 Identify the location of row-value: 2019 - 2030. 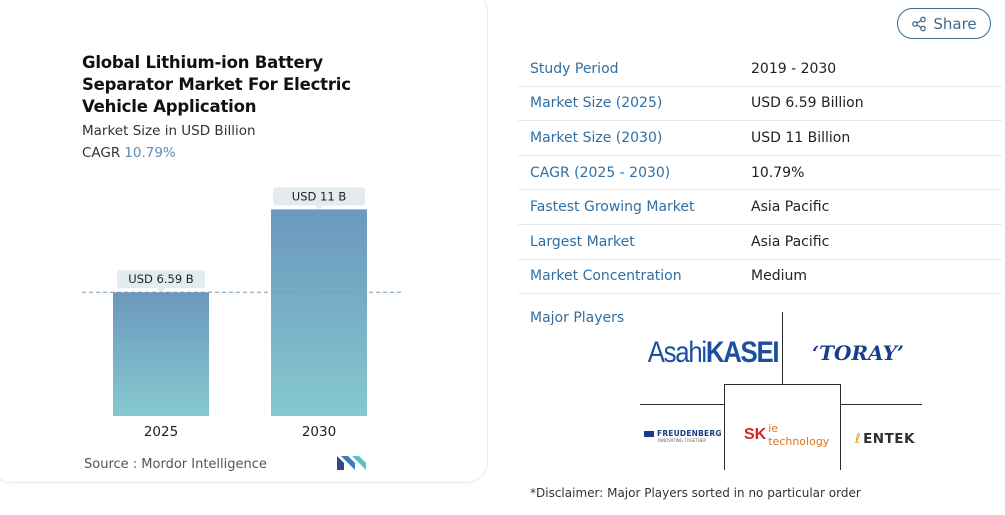
(794, 68).